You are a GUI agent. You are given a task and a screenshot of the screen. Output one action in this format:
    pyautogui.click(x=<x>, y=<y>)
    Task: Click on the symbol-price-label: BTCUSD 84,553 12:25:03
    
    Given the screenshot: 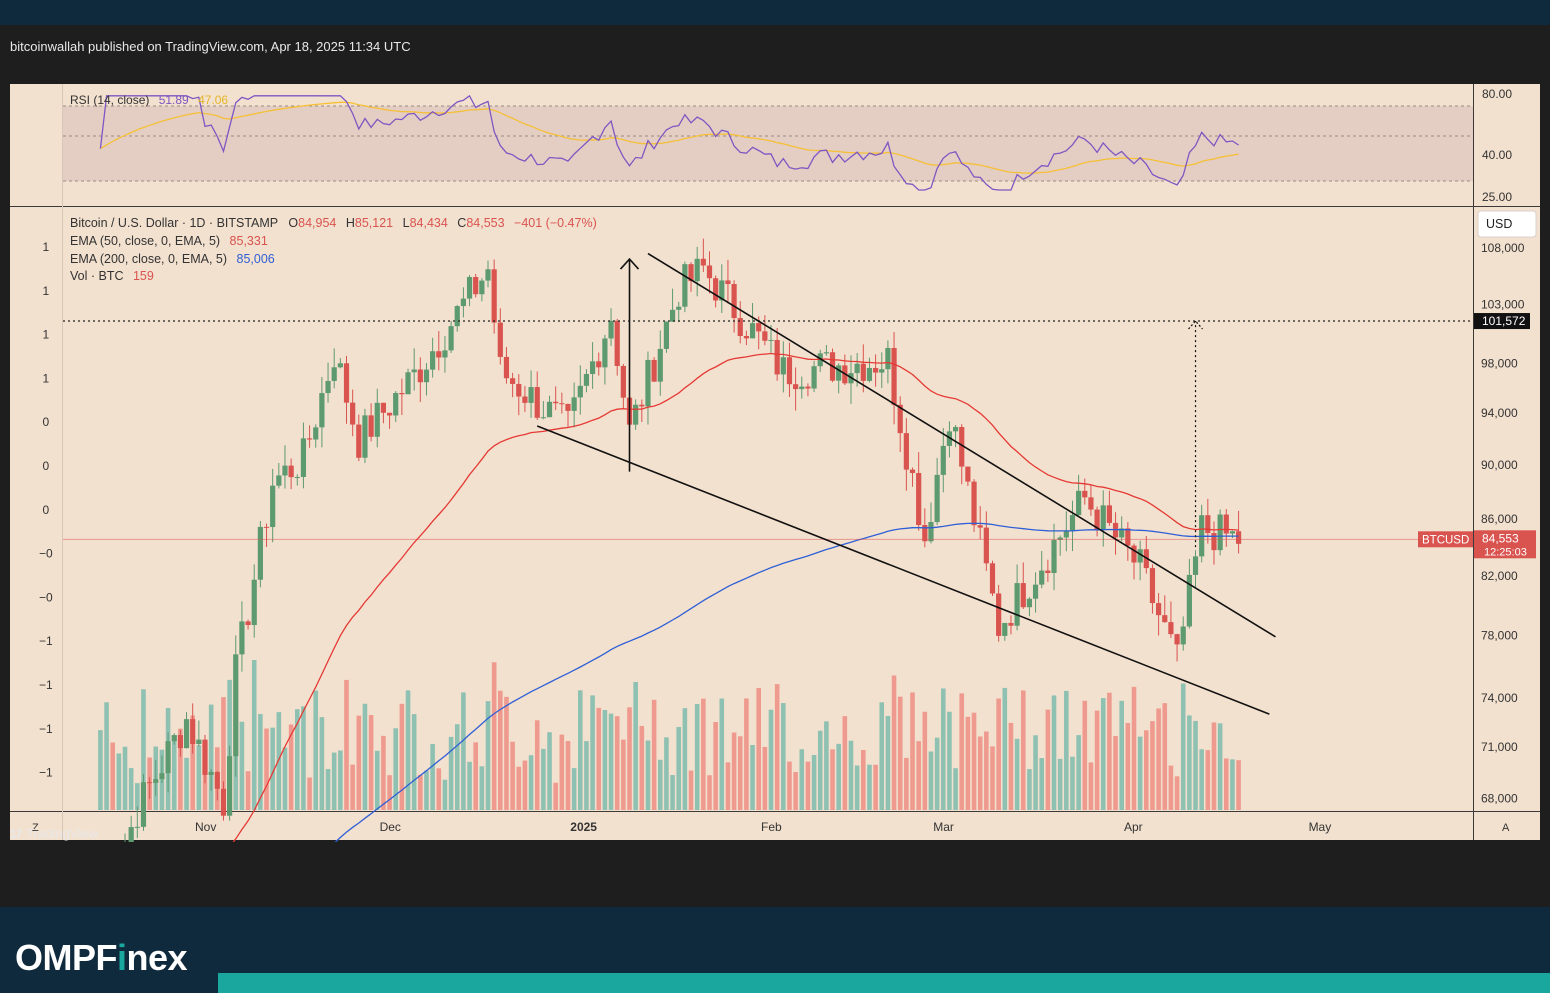 What is the action you would take?
    pyautogui.click(x=1477, y=544)
    